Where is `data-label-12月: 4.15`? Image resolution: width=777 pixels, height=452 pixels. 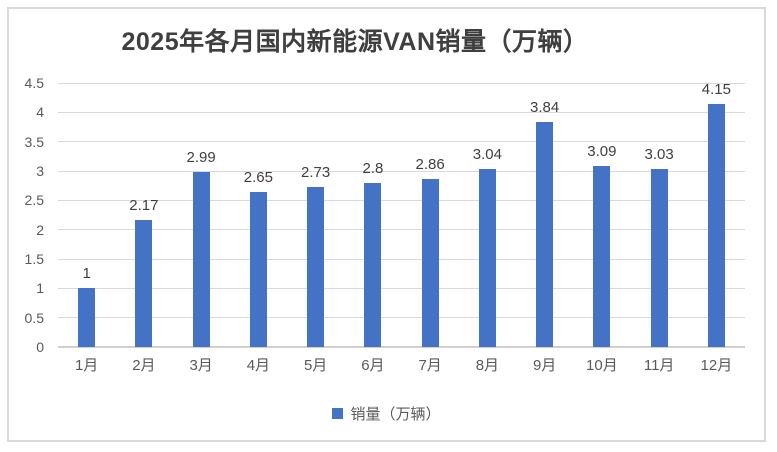 data-label-12月: 4.15 is located at coordinates (716, 89).